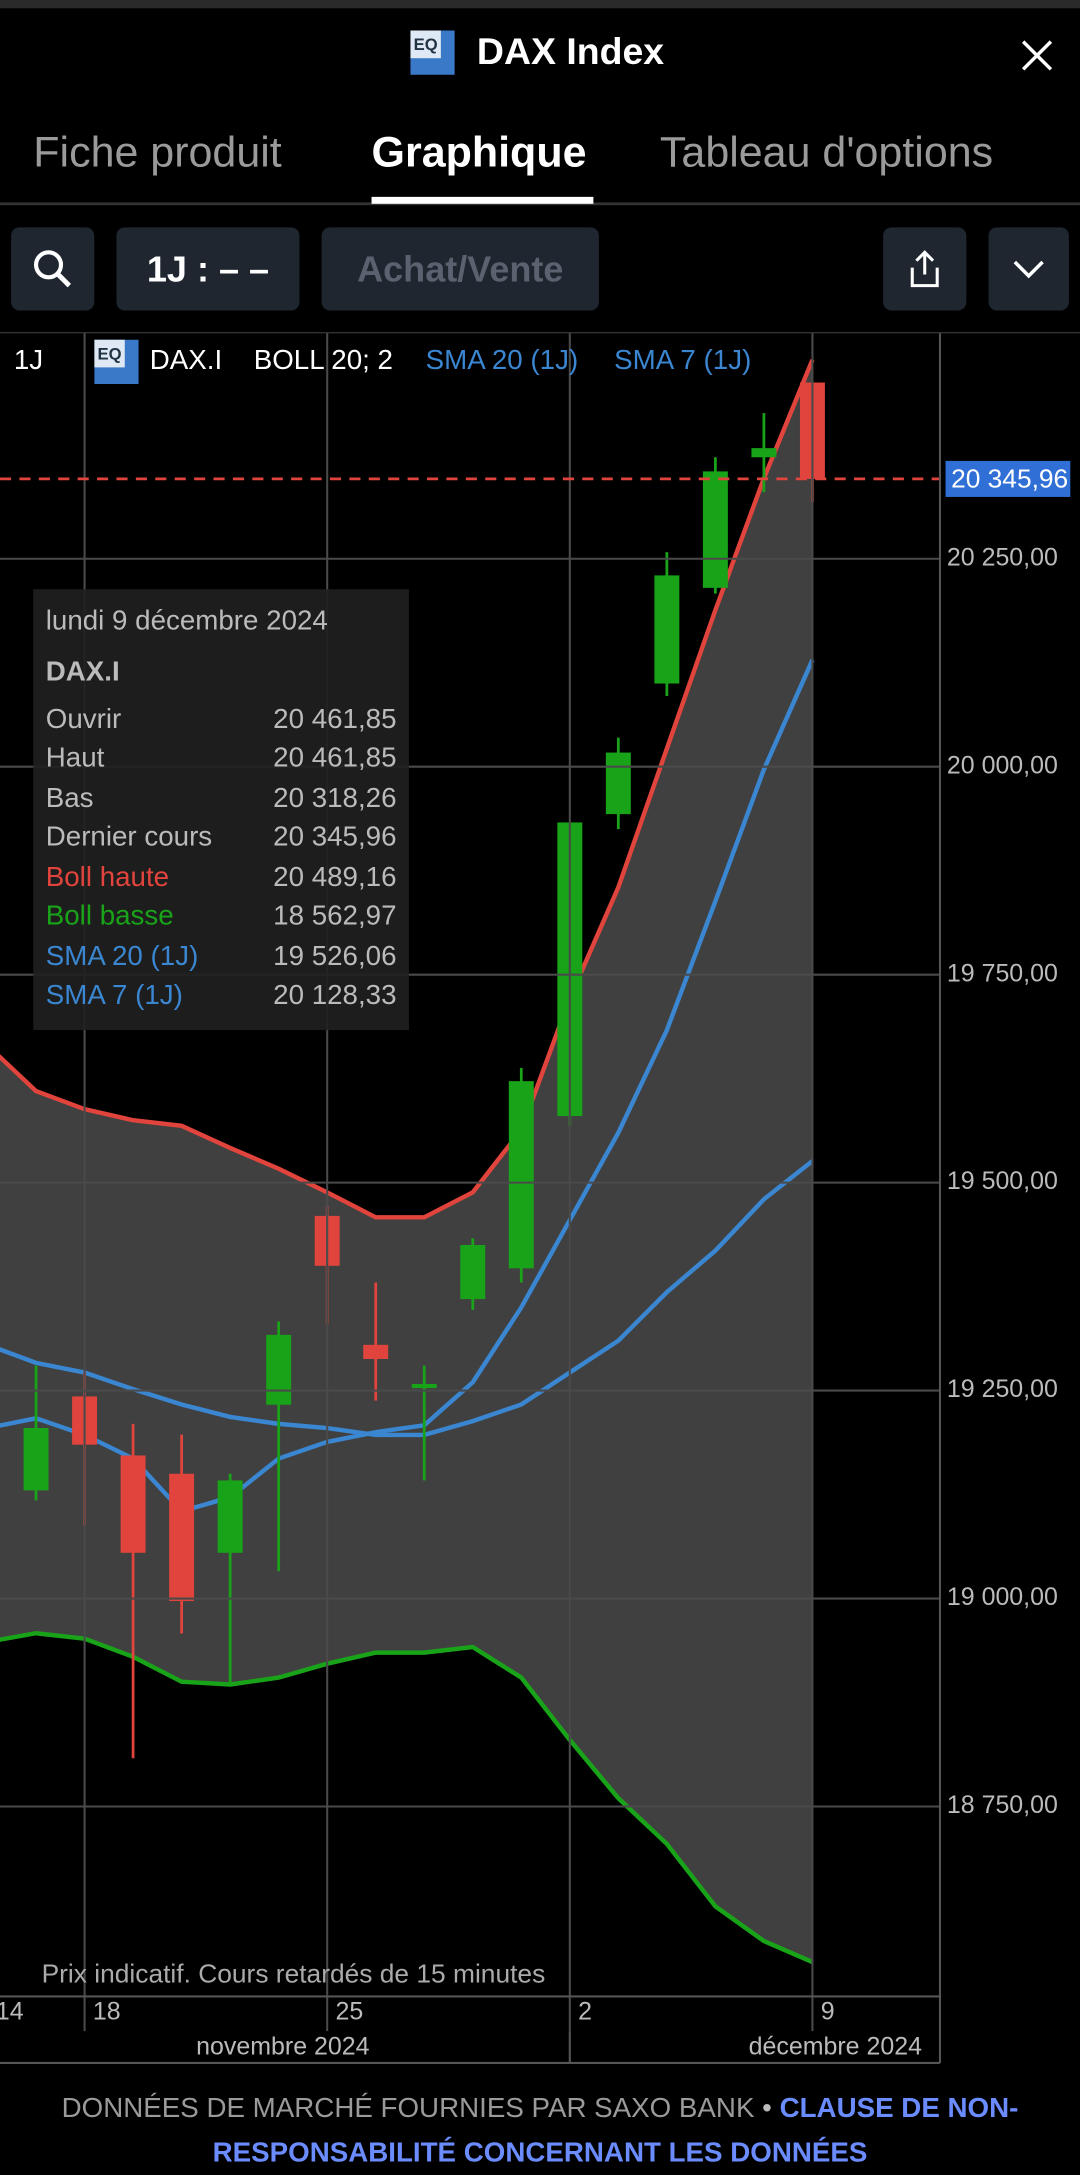  Describe the element at coordinates (1002, 1389) in the screenshot. I see `y-tick-label: 19 250,00` at that location.